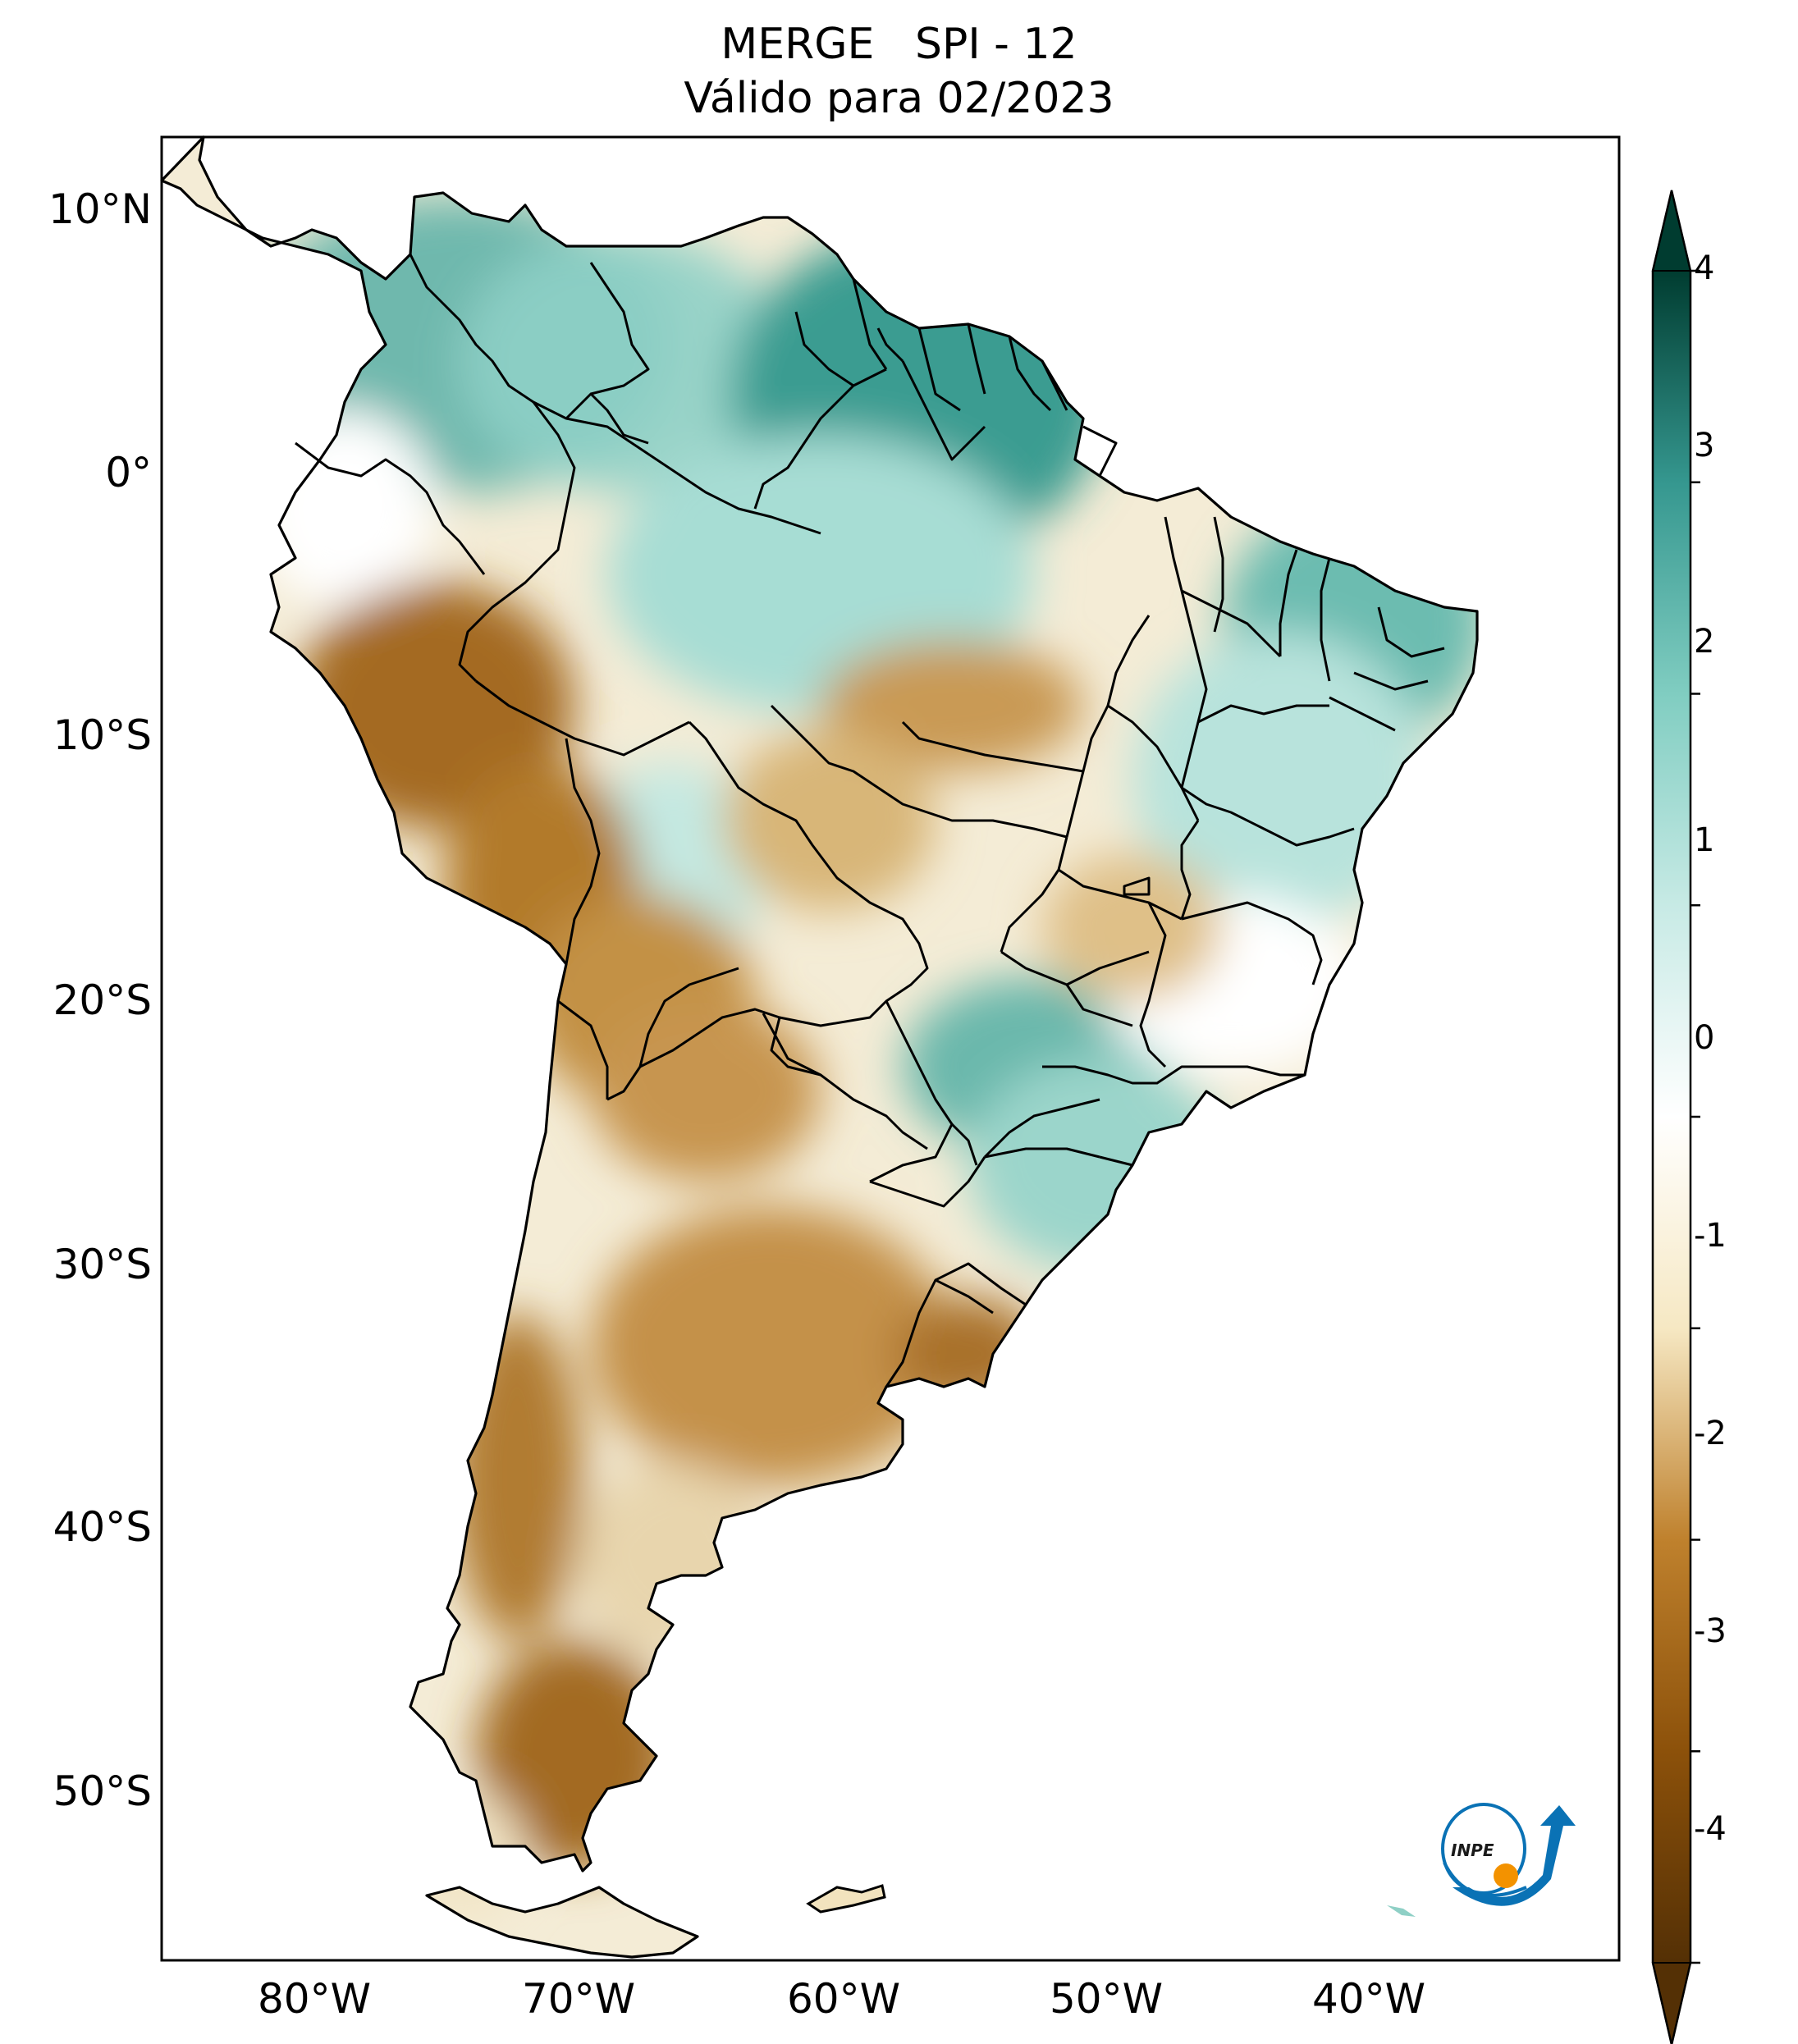 The height and width of the screenshot is (2044, 1798). I want to click on lat-label-10n: 10°N, so click(100, 209).